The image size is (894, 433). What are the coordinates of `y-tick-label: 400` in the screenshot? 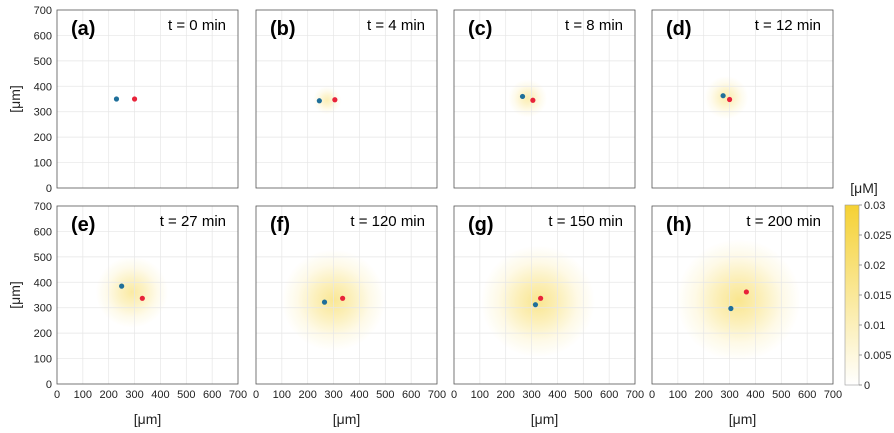 It's located at (43, 87).